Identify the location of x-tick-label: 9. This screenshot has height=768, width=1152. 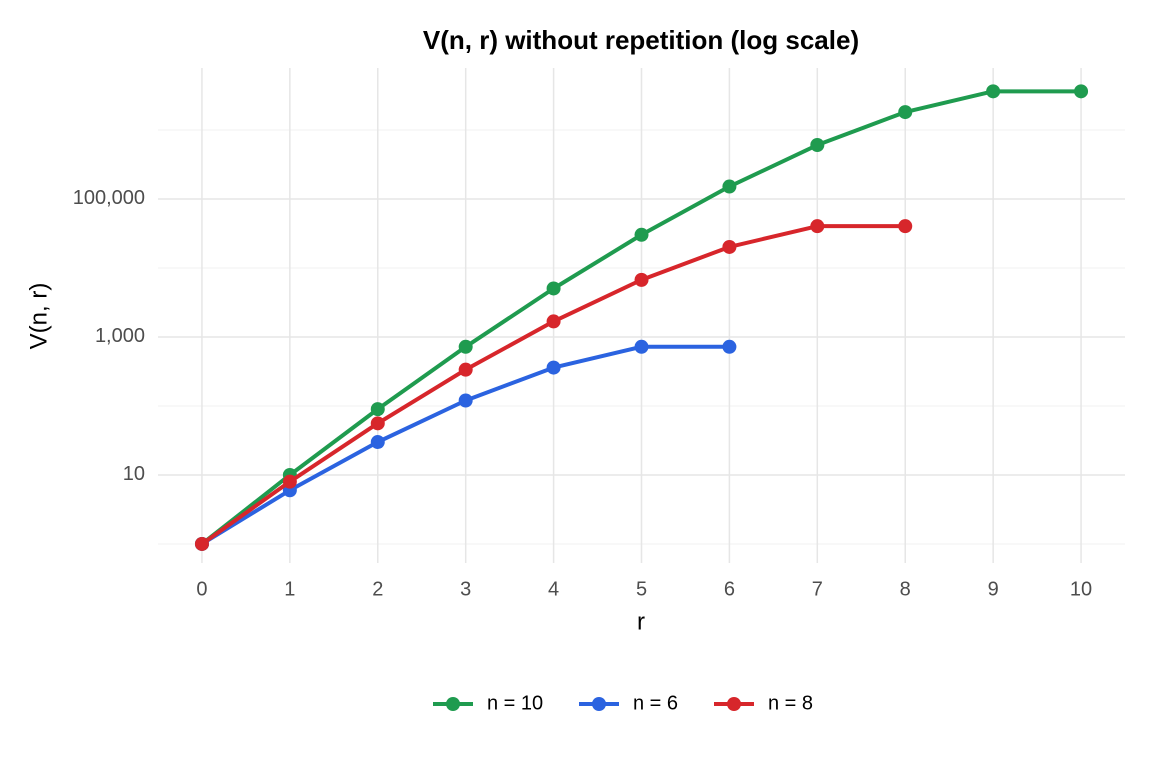
(993, 589).